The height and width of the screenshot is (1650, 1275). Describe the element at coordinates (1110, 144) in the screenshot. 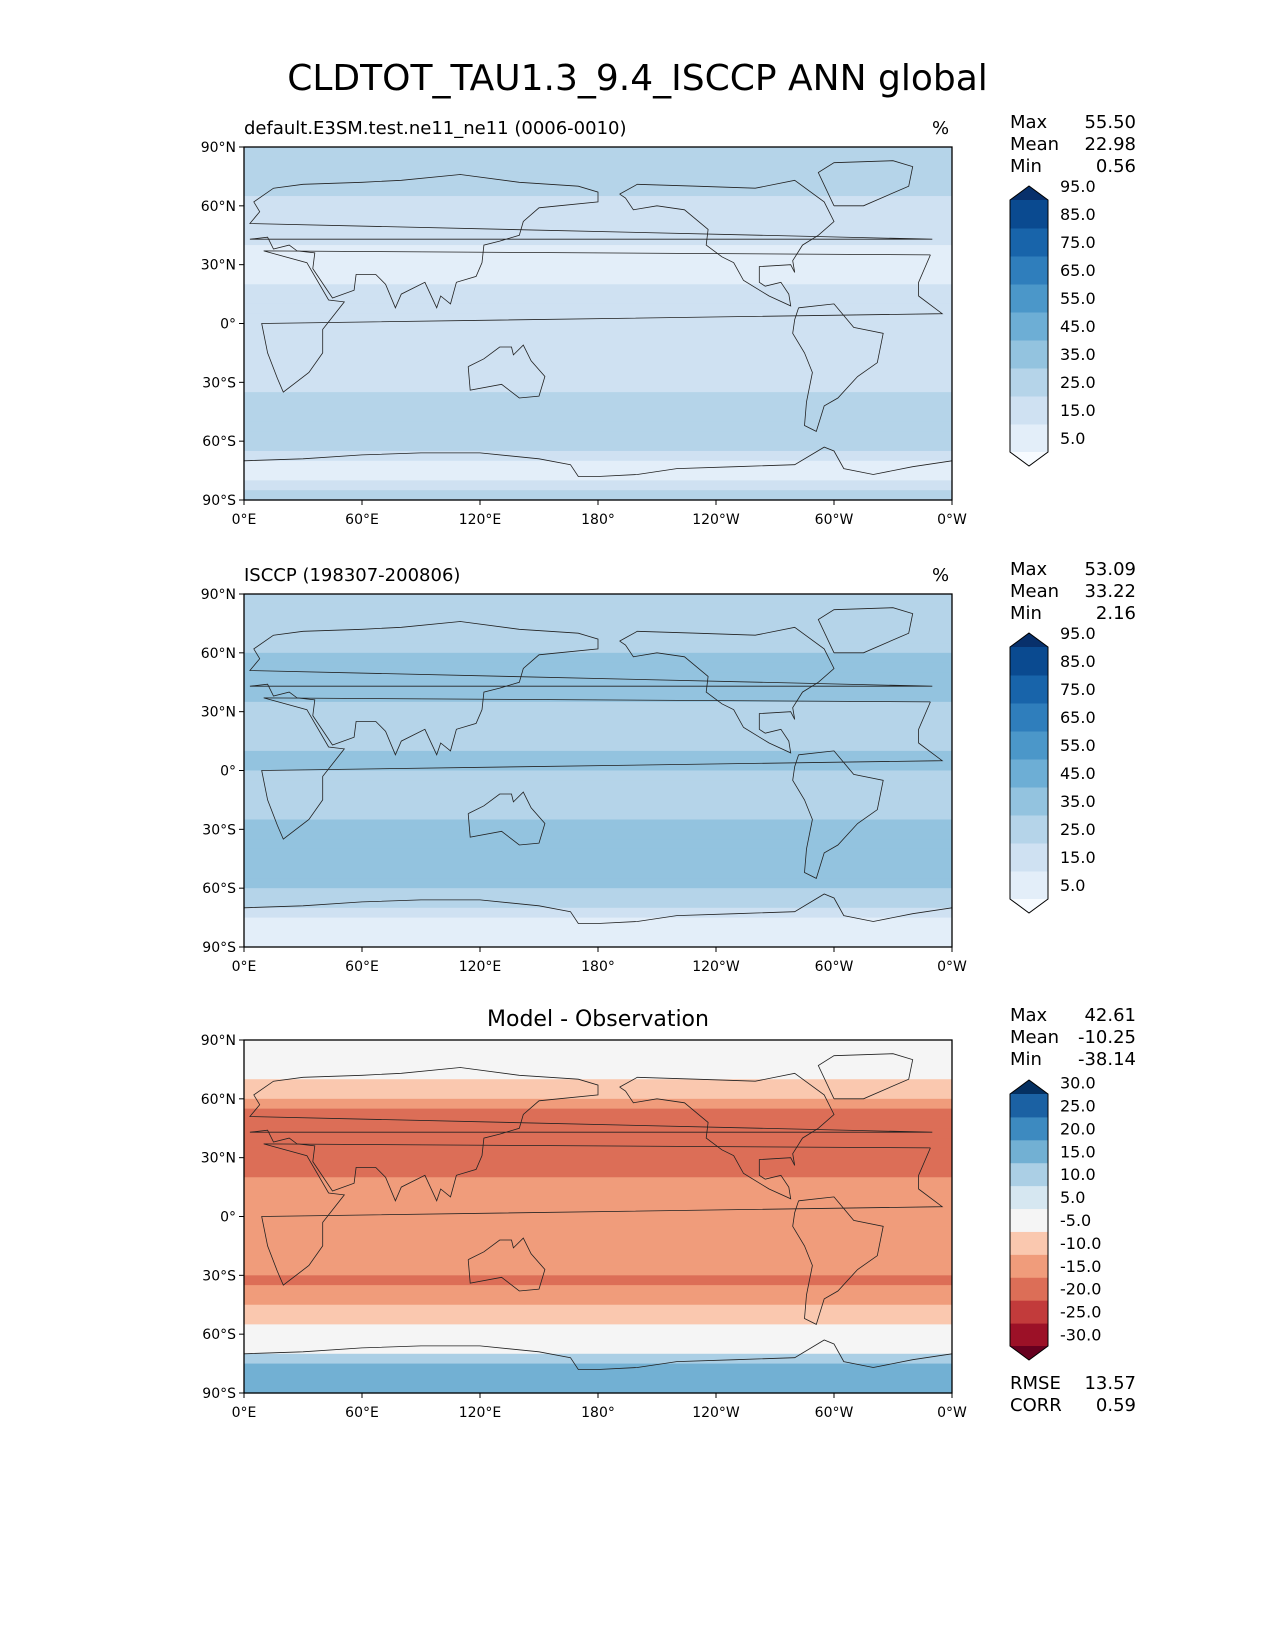

I see `stat-value: 22.98` at that location.